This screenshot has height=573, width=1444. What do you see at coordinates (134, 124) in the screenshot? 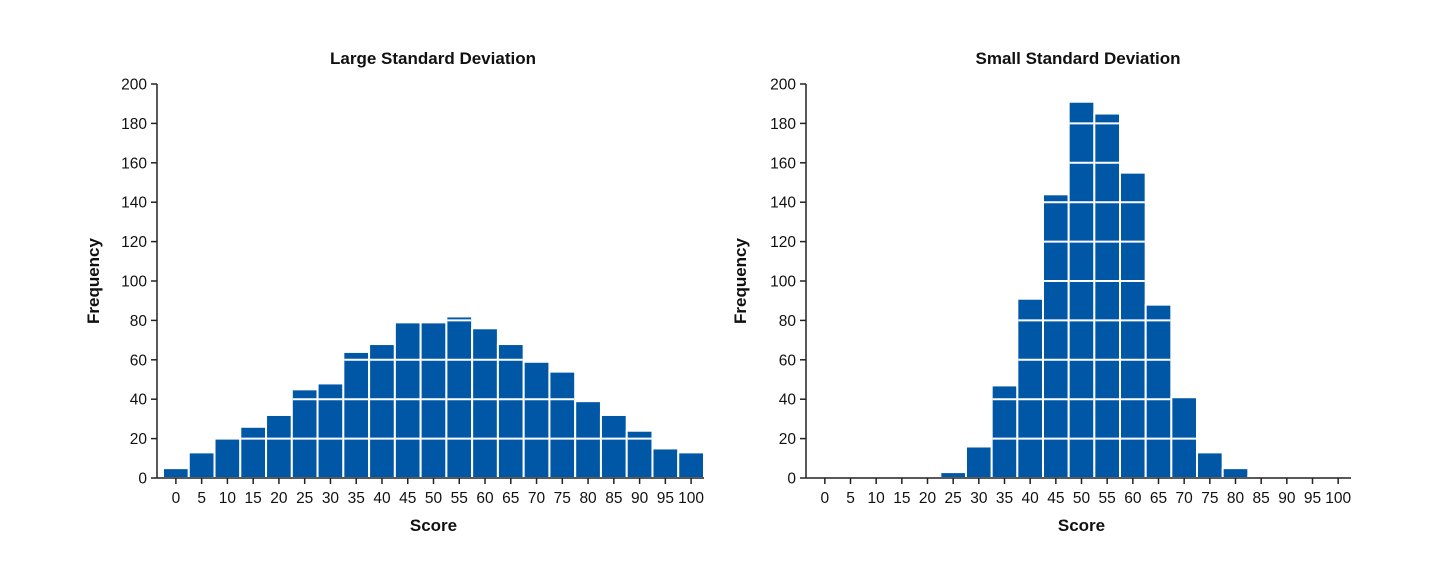
I see `y-tick-label: 180` at bounding box center [134, 124].